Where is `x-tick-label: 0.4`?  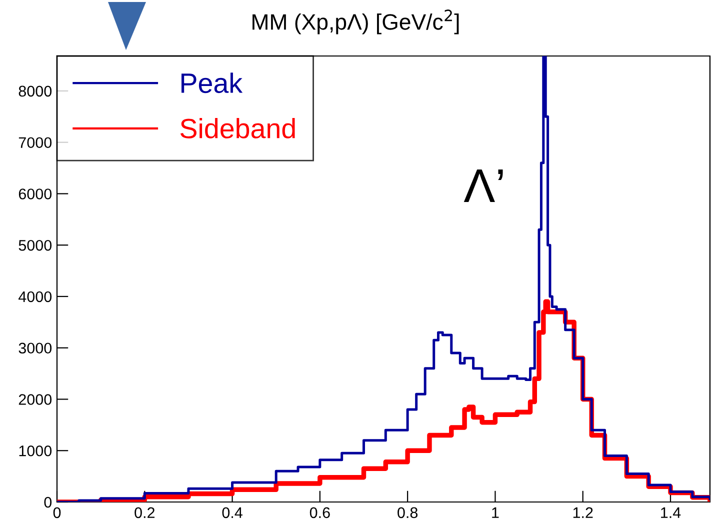 x-tick-label: 0.4 is located at coordinates (232, 512).